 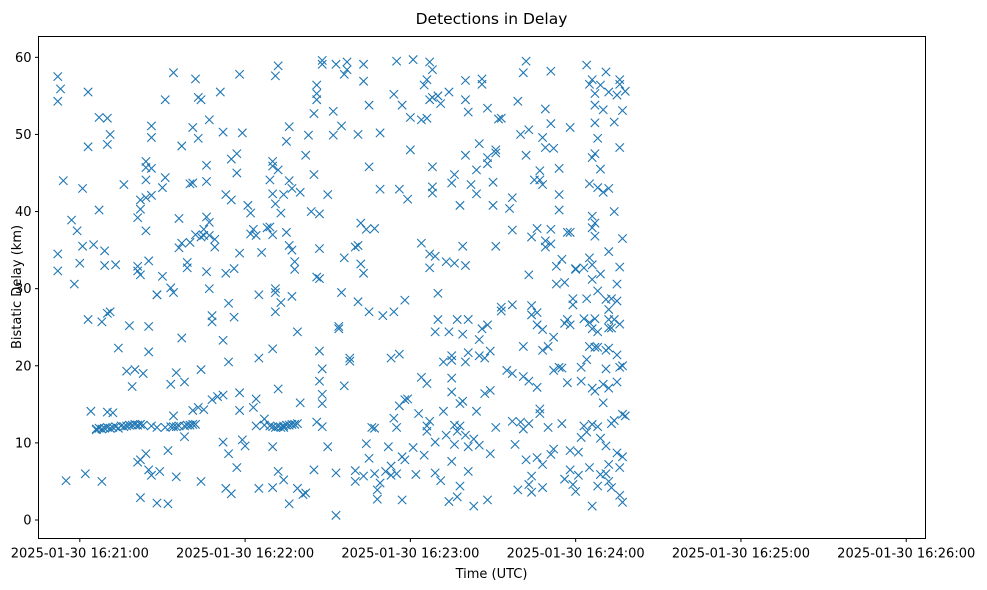 I want to click on y-tick-label: 0, so click(x=27, y=520).